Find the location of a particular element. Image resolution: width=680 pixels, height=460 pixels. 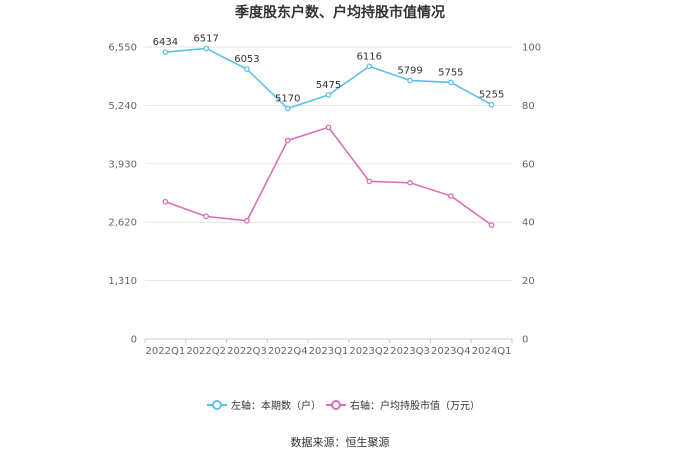

x-axis-tick-label: 2023Q3 is located at coordinates (410, 351).